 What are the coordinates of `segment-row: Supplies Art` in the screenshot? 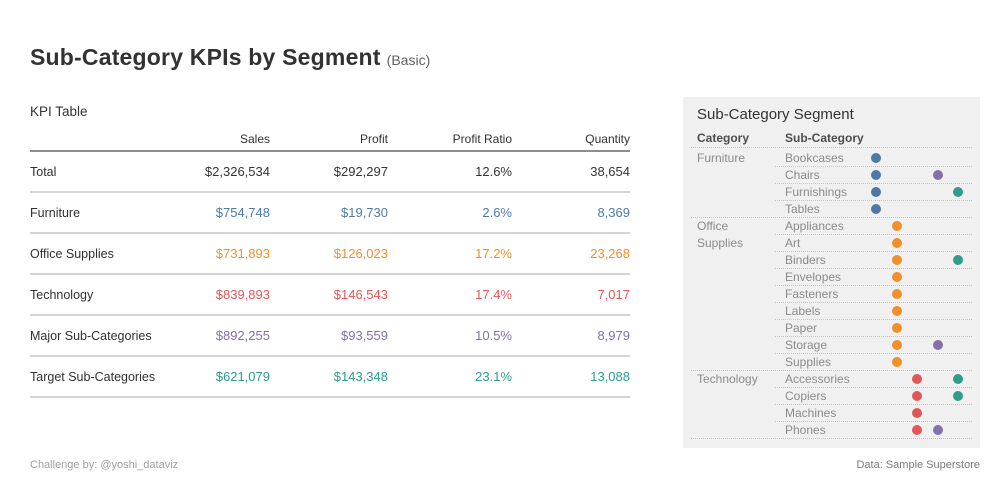 It's located at (831, 243).